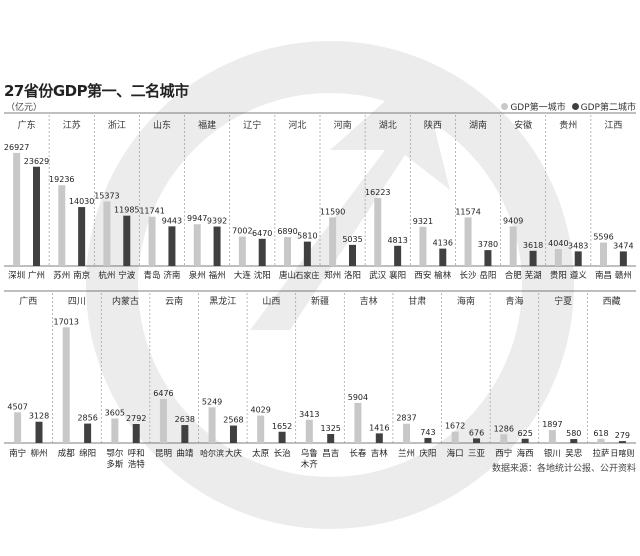 The height and width of the screenshot is (556, 640). What do you see at coordinates (503, 453) in the screenshot?
I see `city-label-first: 西宁` at bounding box center [503, 453].